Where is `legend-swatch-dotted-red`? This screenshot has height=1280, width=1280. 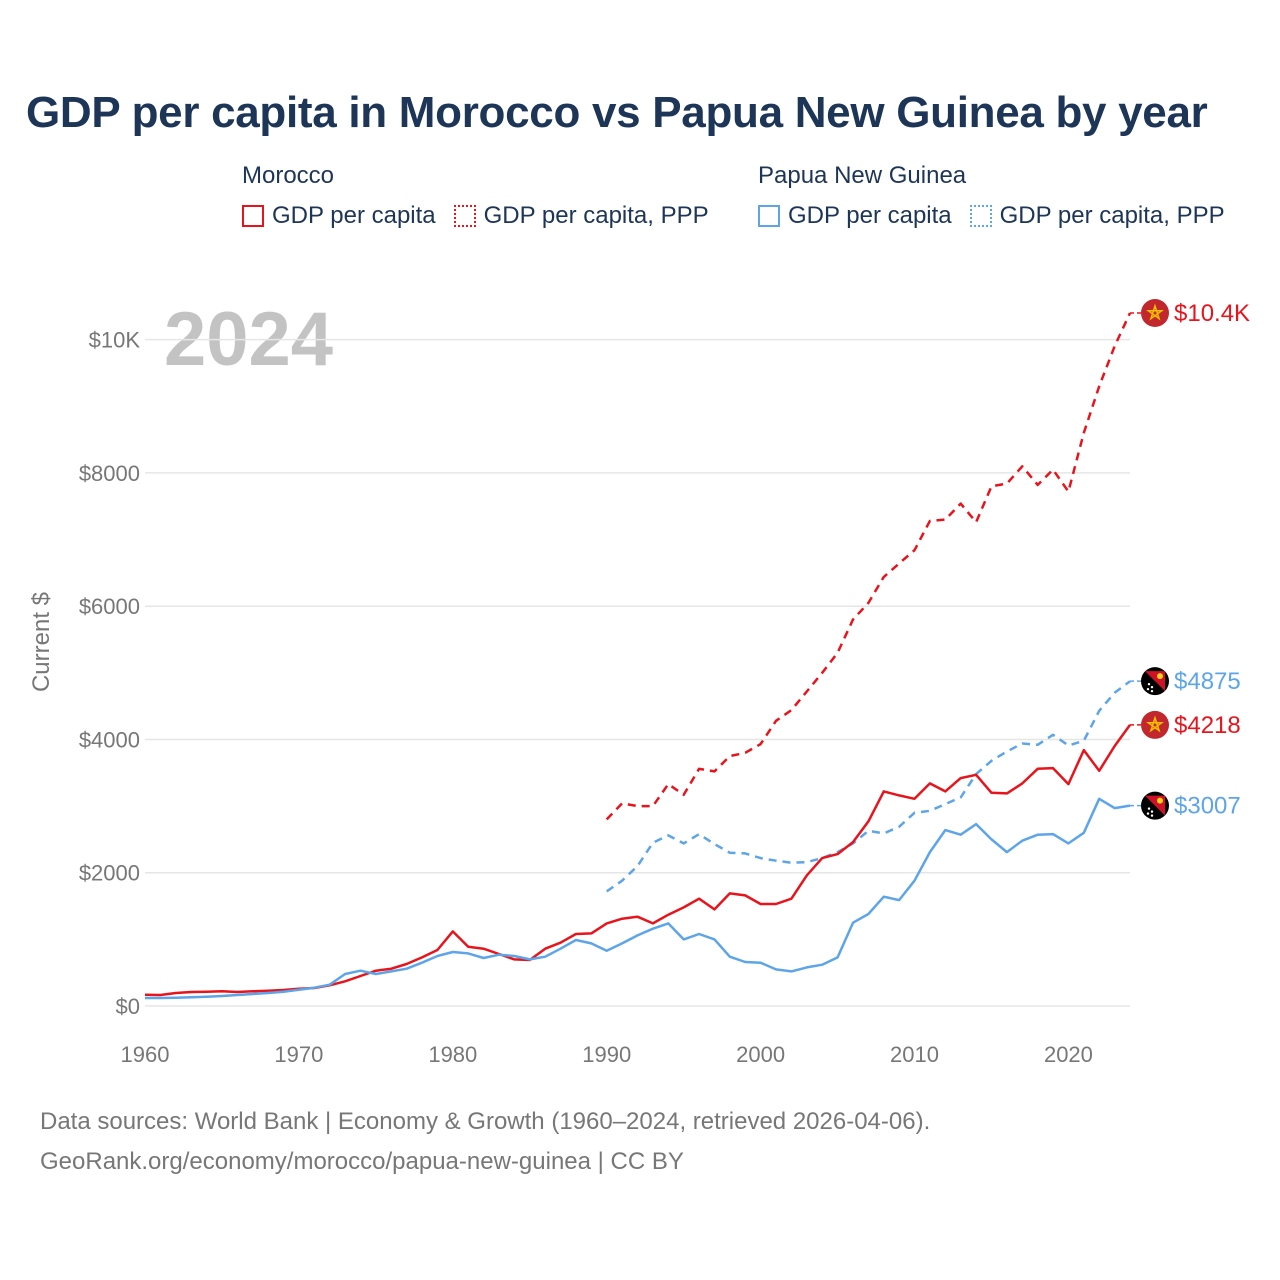 legend-swatch-dotted-red is located at coordinates (464, 216).